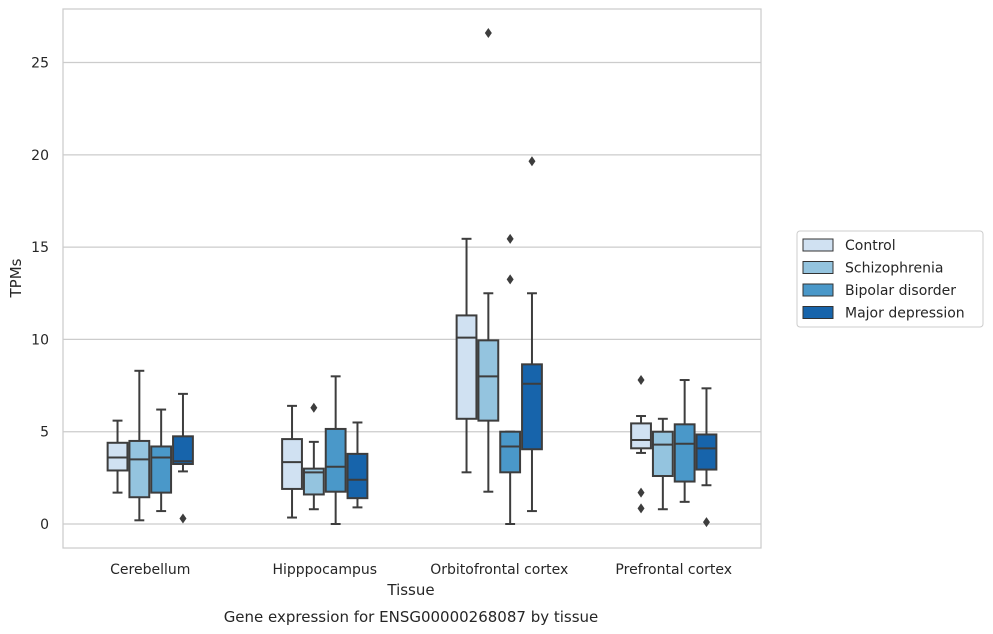 The height and width of the screenshot is (634, 993). What do you see at coordinates (44, 525) in the screenshot?
I see `y-tick-label: 0` at bounding box center [44, 525].